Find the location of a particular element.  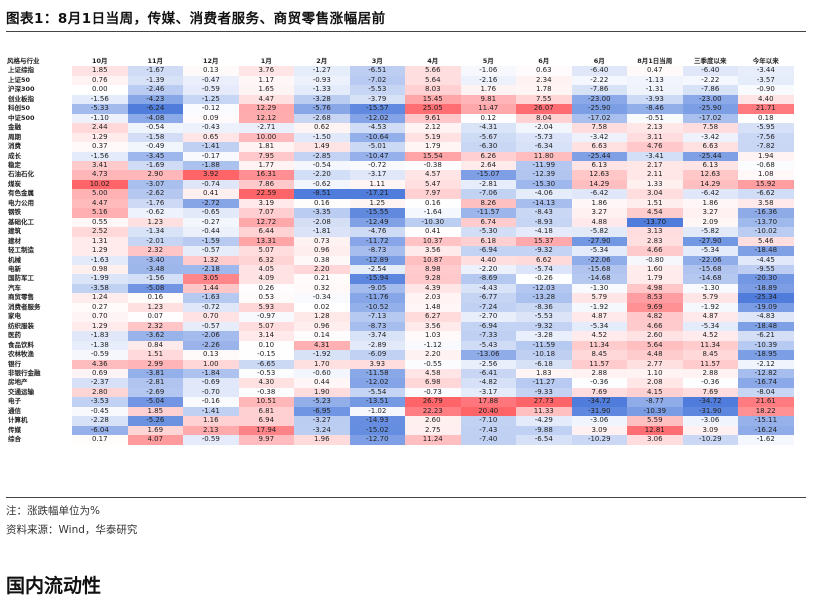

value-cell: -4.82 is located at coordinates (488, 383).